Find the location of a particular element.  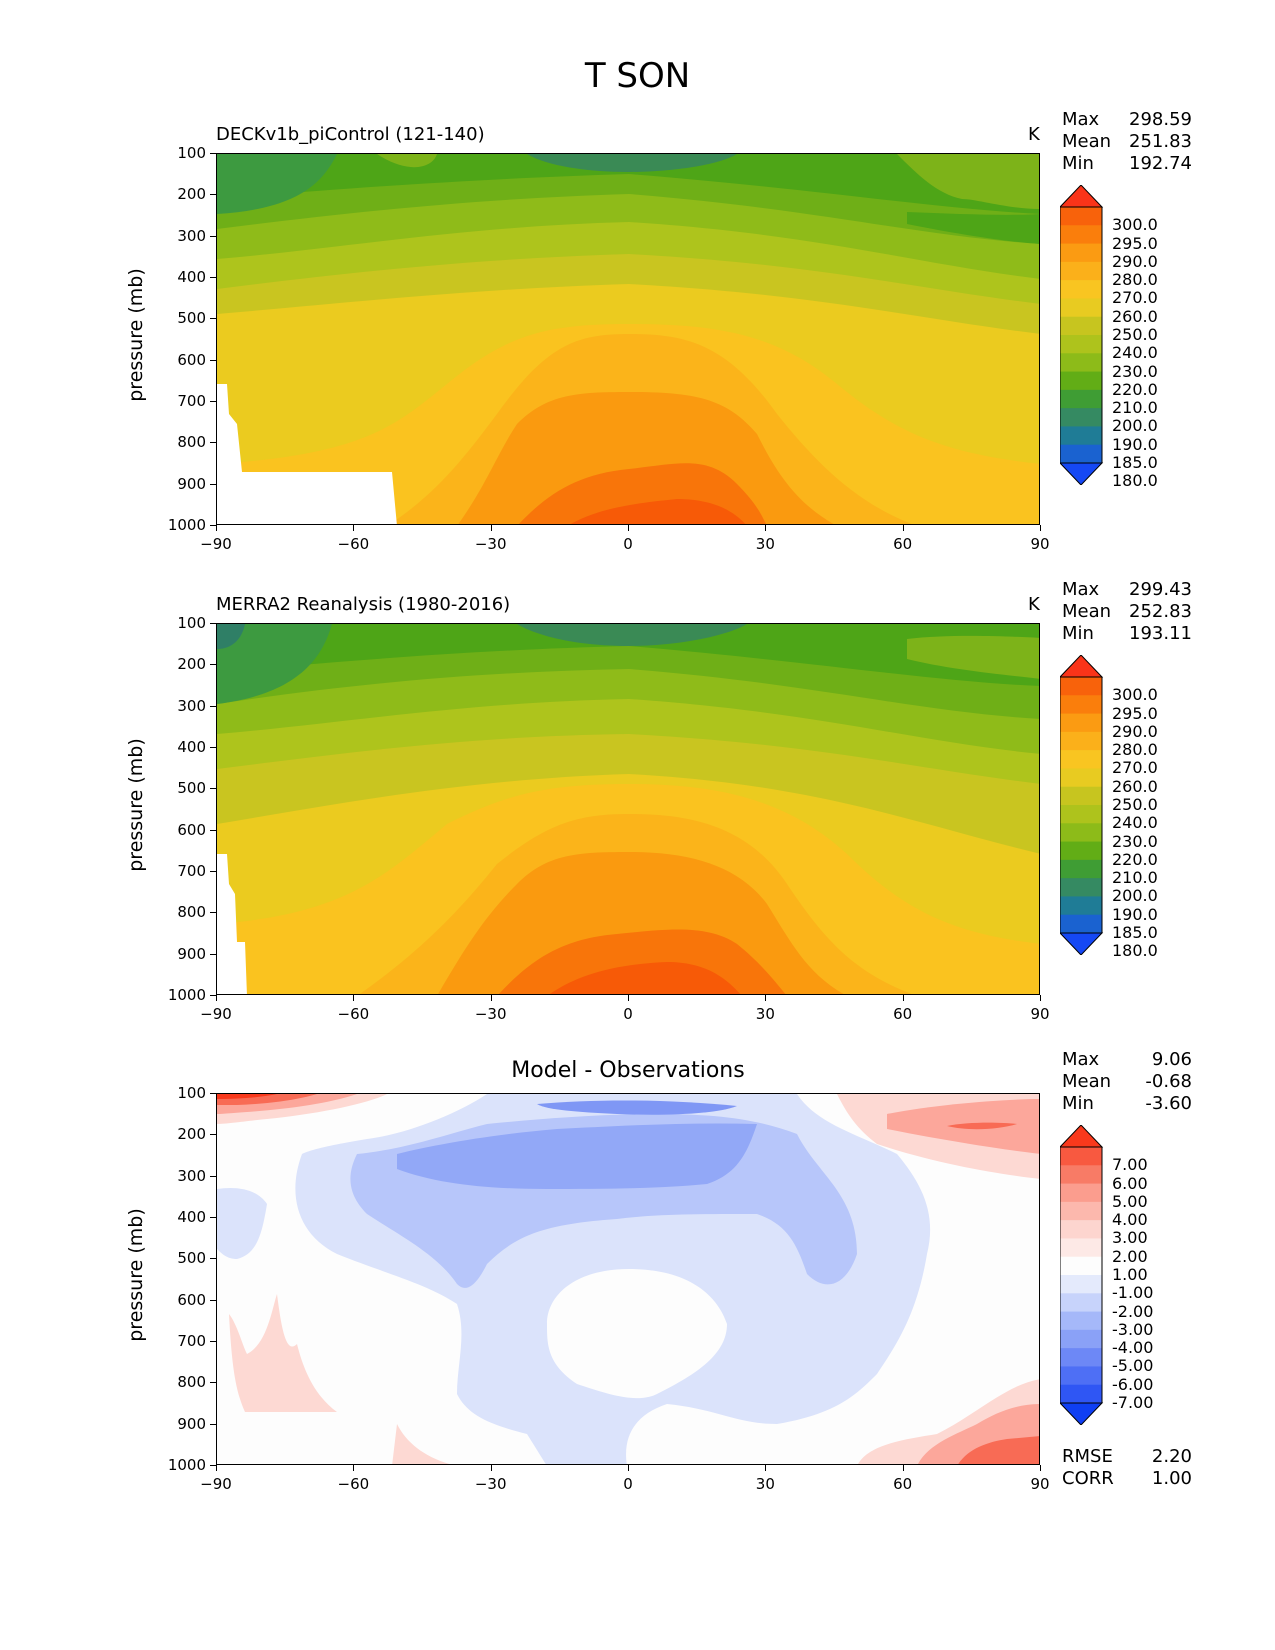

colorbar-outline is located at coordinates (1081, 1275).